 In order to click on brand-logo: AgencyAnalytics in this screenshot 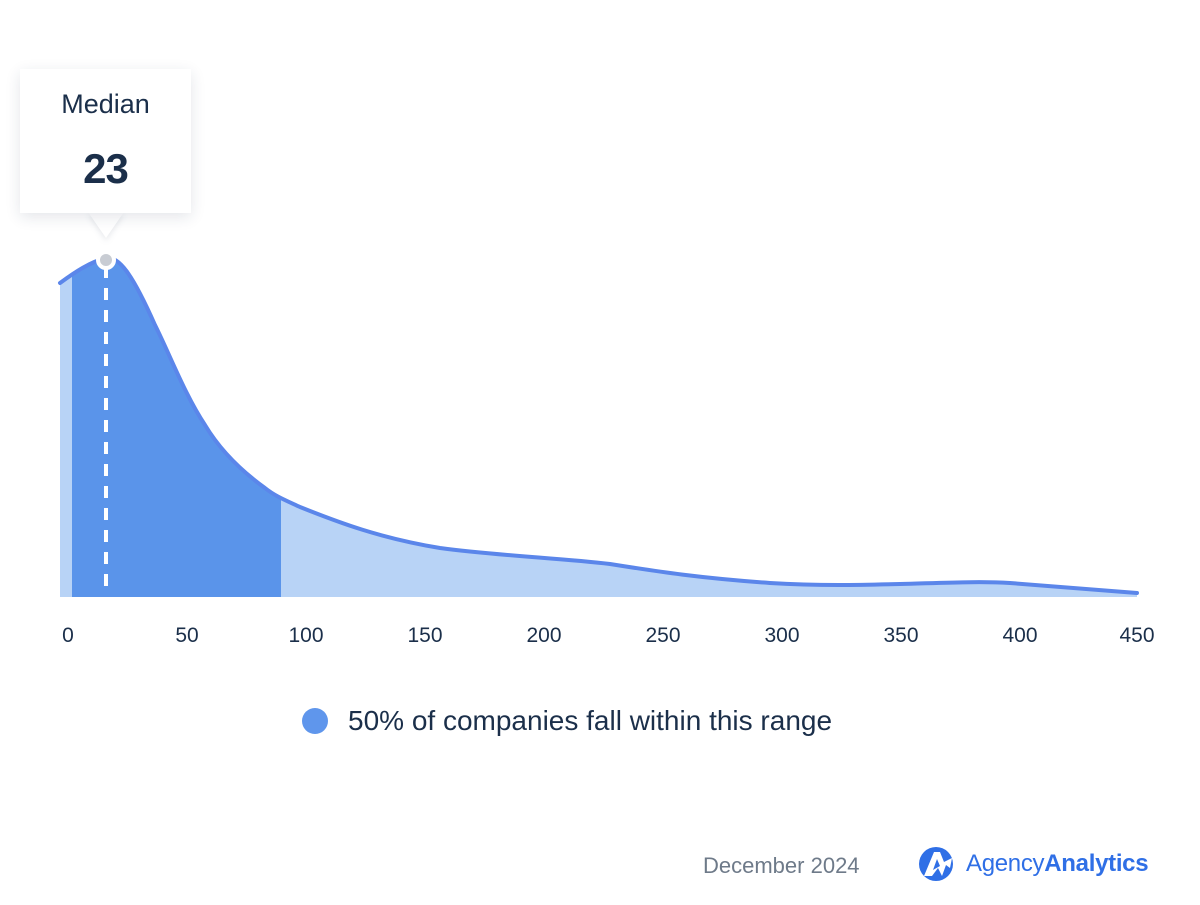, I will do `click(1033, 864)`.